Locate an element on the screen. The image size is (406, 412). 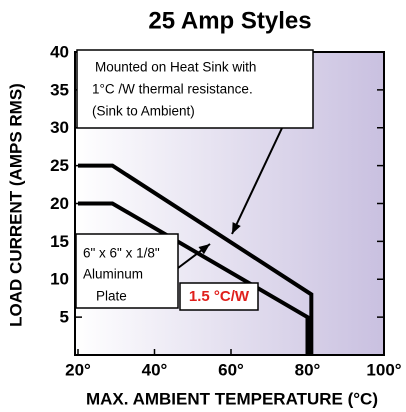
annotation-text: 6" x 6" x 1/8" is located at coordinates (121, 253).